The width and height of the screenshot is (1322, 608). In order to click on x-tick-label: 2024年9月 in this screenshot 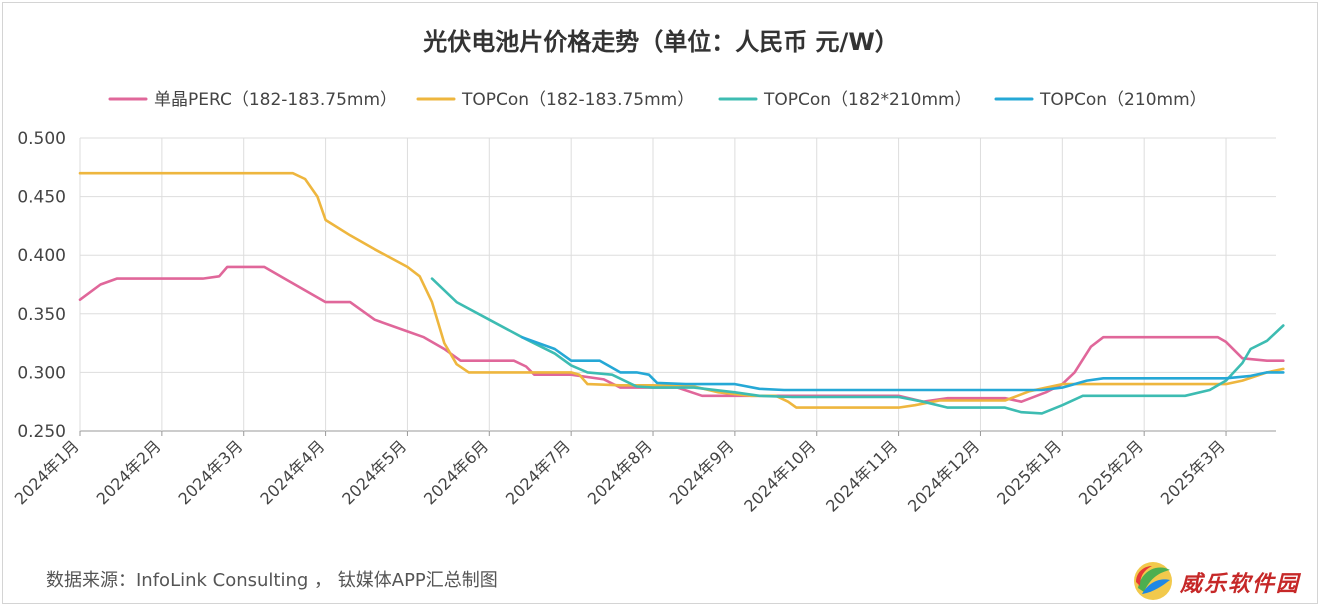, I will do `click(702, 472)`.